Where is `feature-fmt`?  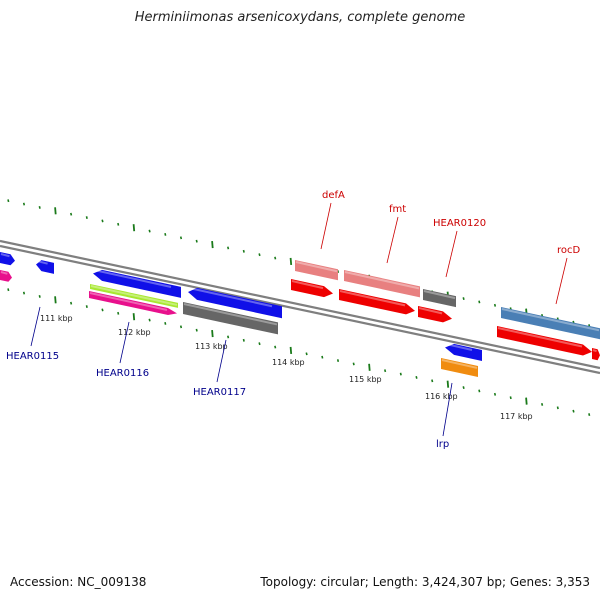 feature-fmt is located at coordinates (382, 284).